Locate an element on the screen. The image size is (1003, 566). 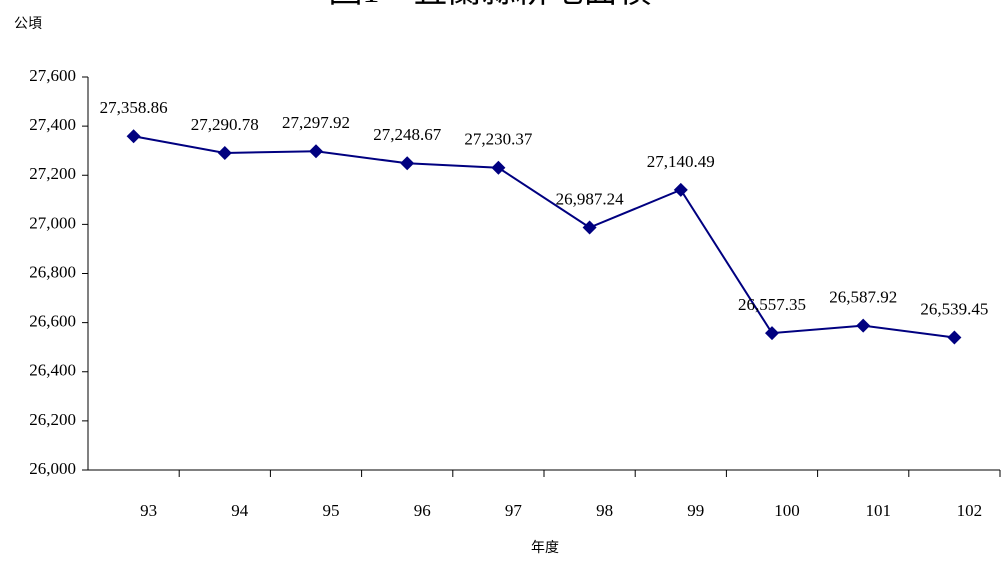
data-label: 27,248.67 is located at coordinates (407, 134).